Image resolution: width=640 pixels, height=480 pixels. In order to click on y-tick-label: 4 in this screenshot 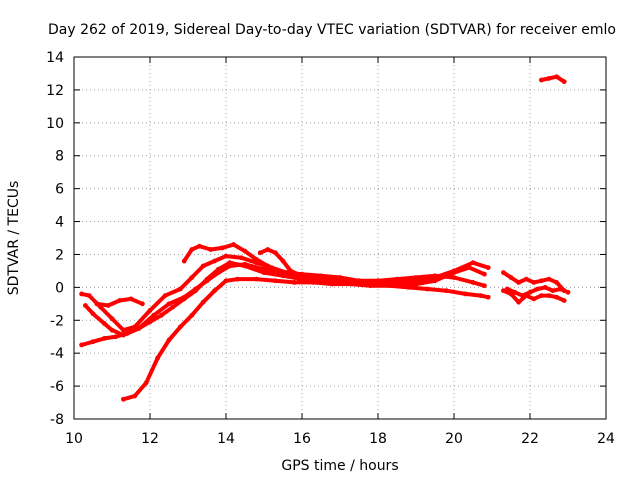, I will do `click(59, 223)`.